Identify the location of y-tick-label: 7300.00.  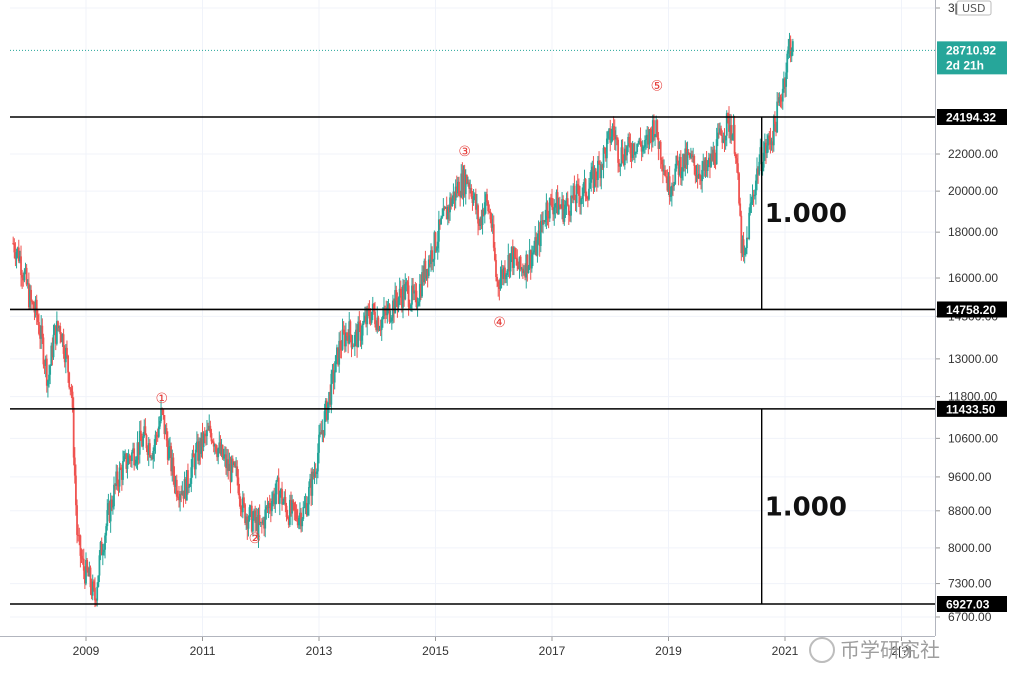
(970, 584).